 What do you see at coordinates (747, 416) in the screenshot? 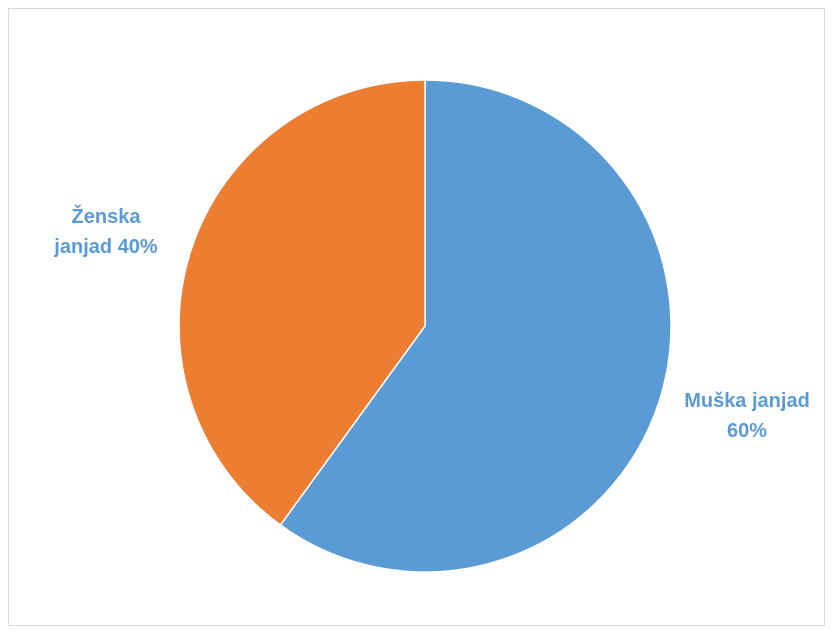
I see `data-label-muska-janjad: Muška janjad 60%` at bounding box center [747, 416].